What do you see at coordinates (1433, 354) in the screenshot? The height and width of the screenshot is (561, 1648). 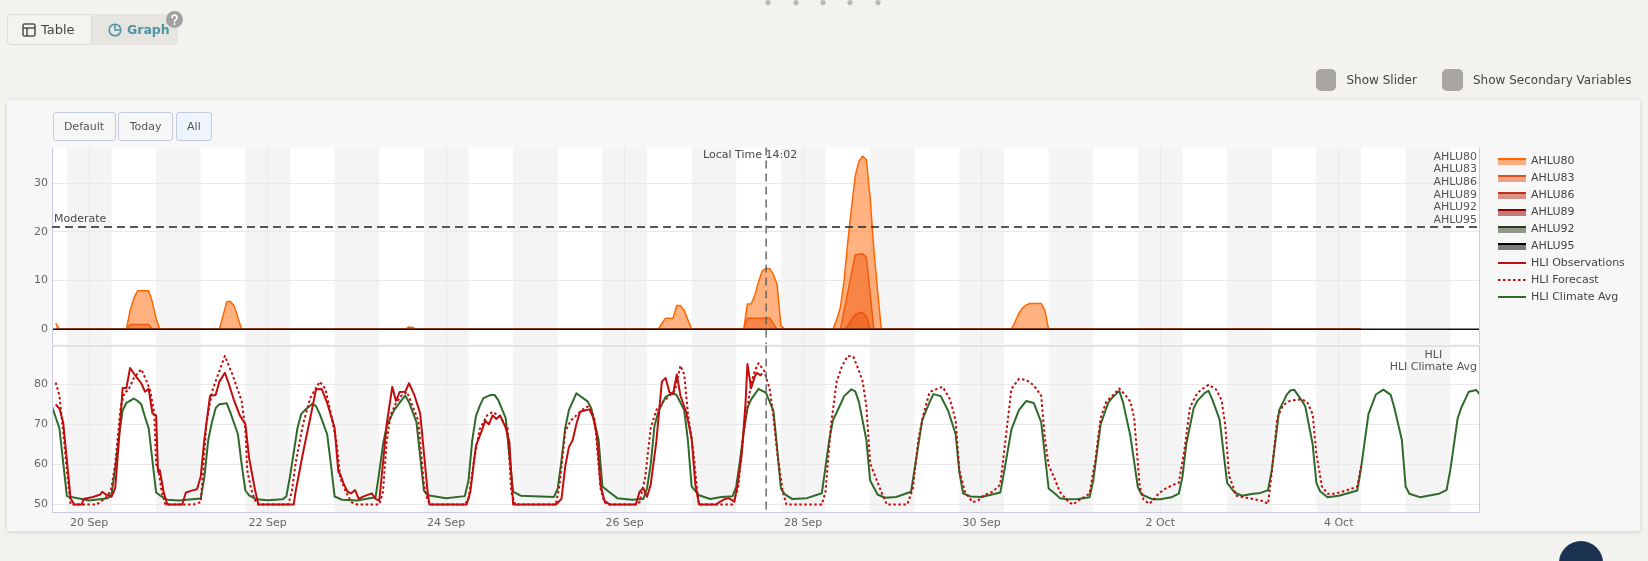 I see `annotation: HLI` at bounding box center [1433, 354].